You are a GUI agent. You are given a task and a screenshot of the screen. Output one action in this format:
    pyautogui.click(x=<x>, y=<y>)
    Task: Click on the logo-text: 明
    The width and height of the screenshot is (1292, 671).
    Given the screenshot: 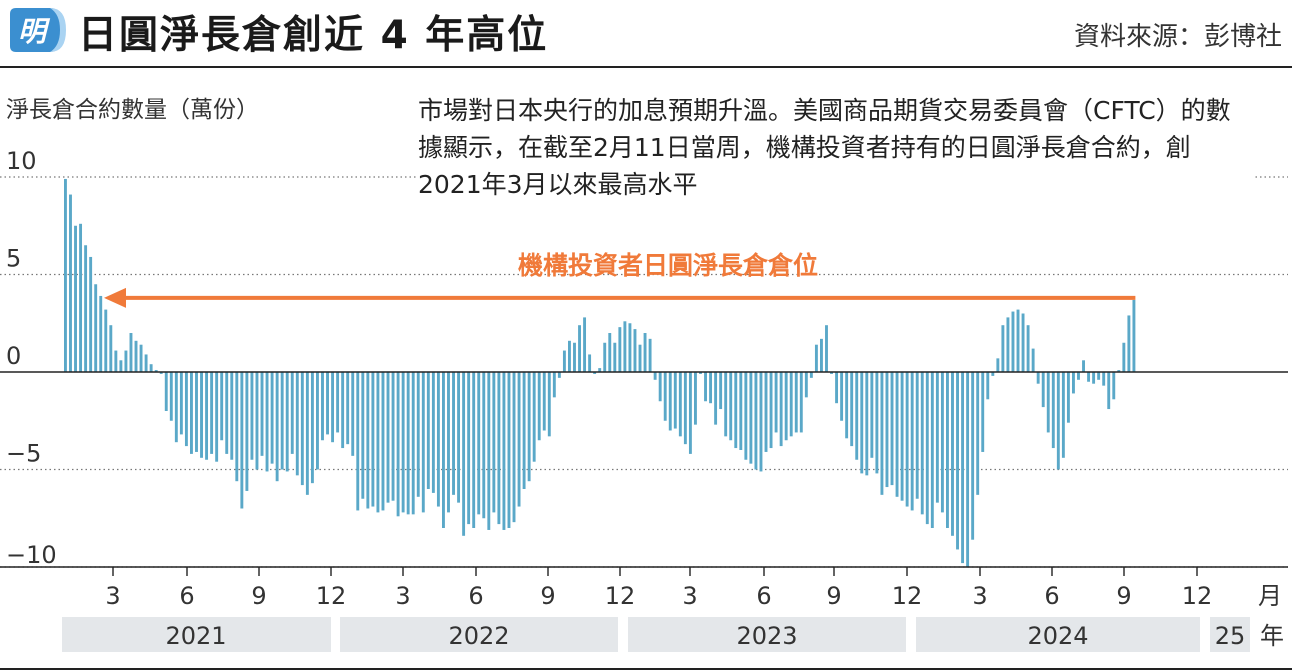 What is the action you would take?
    pyautogui.click(x=34, y=31)
    